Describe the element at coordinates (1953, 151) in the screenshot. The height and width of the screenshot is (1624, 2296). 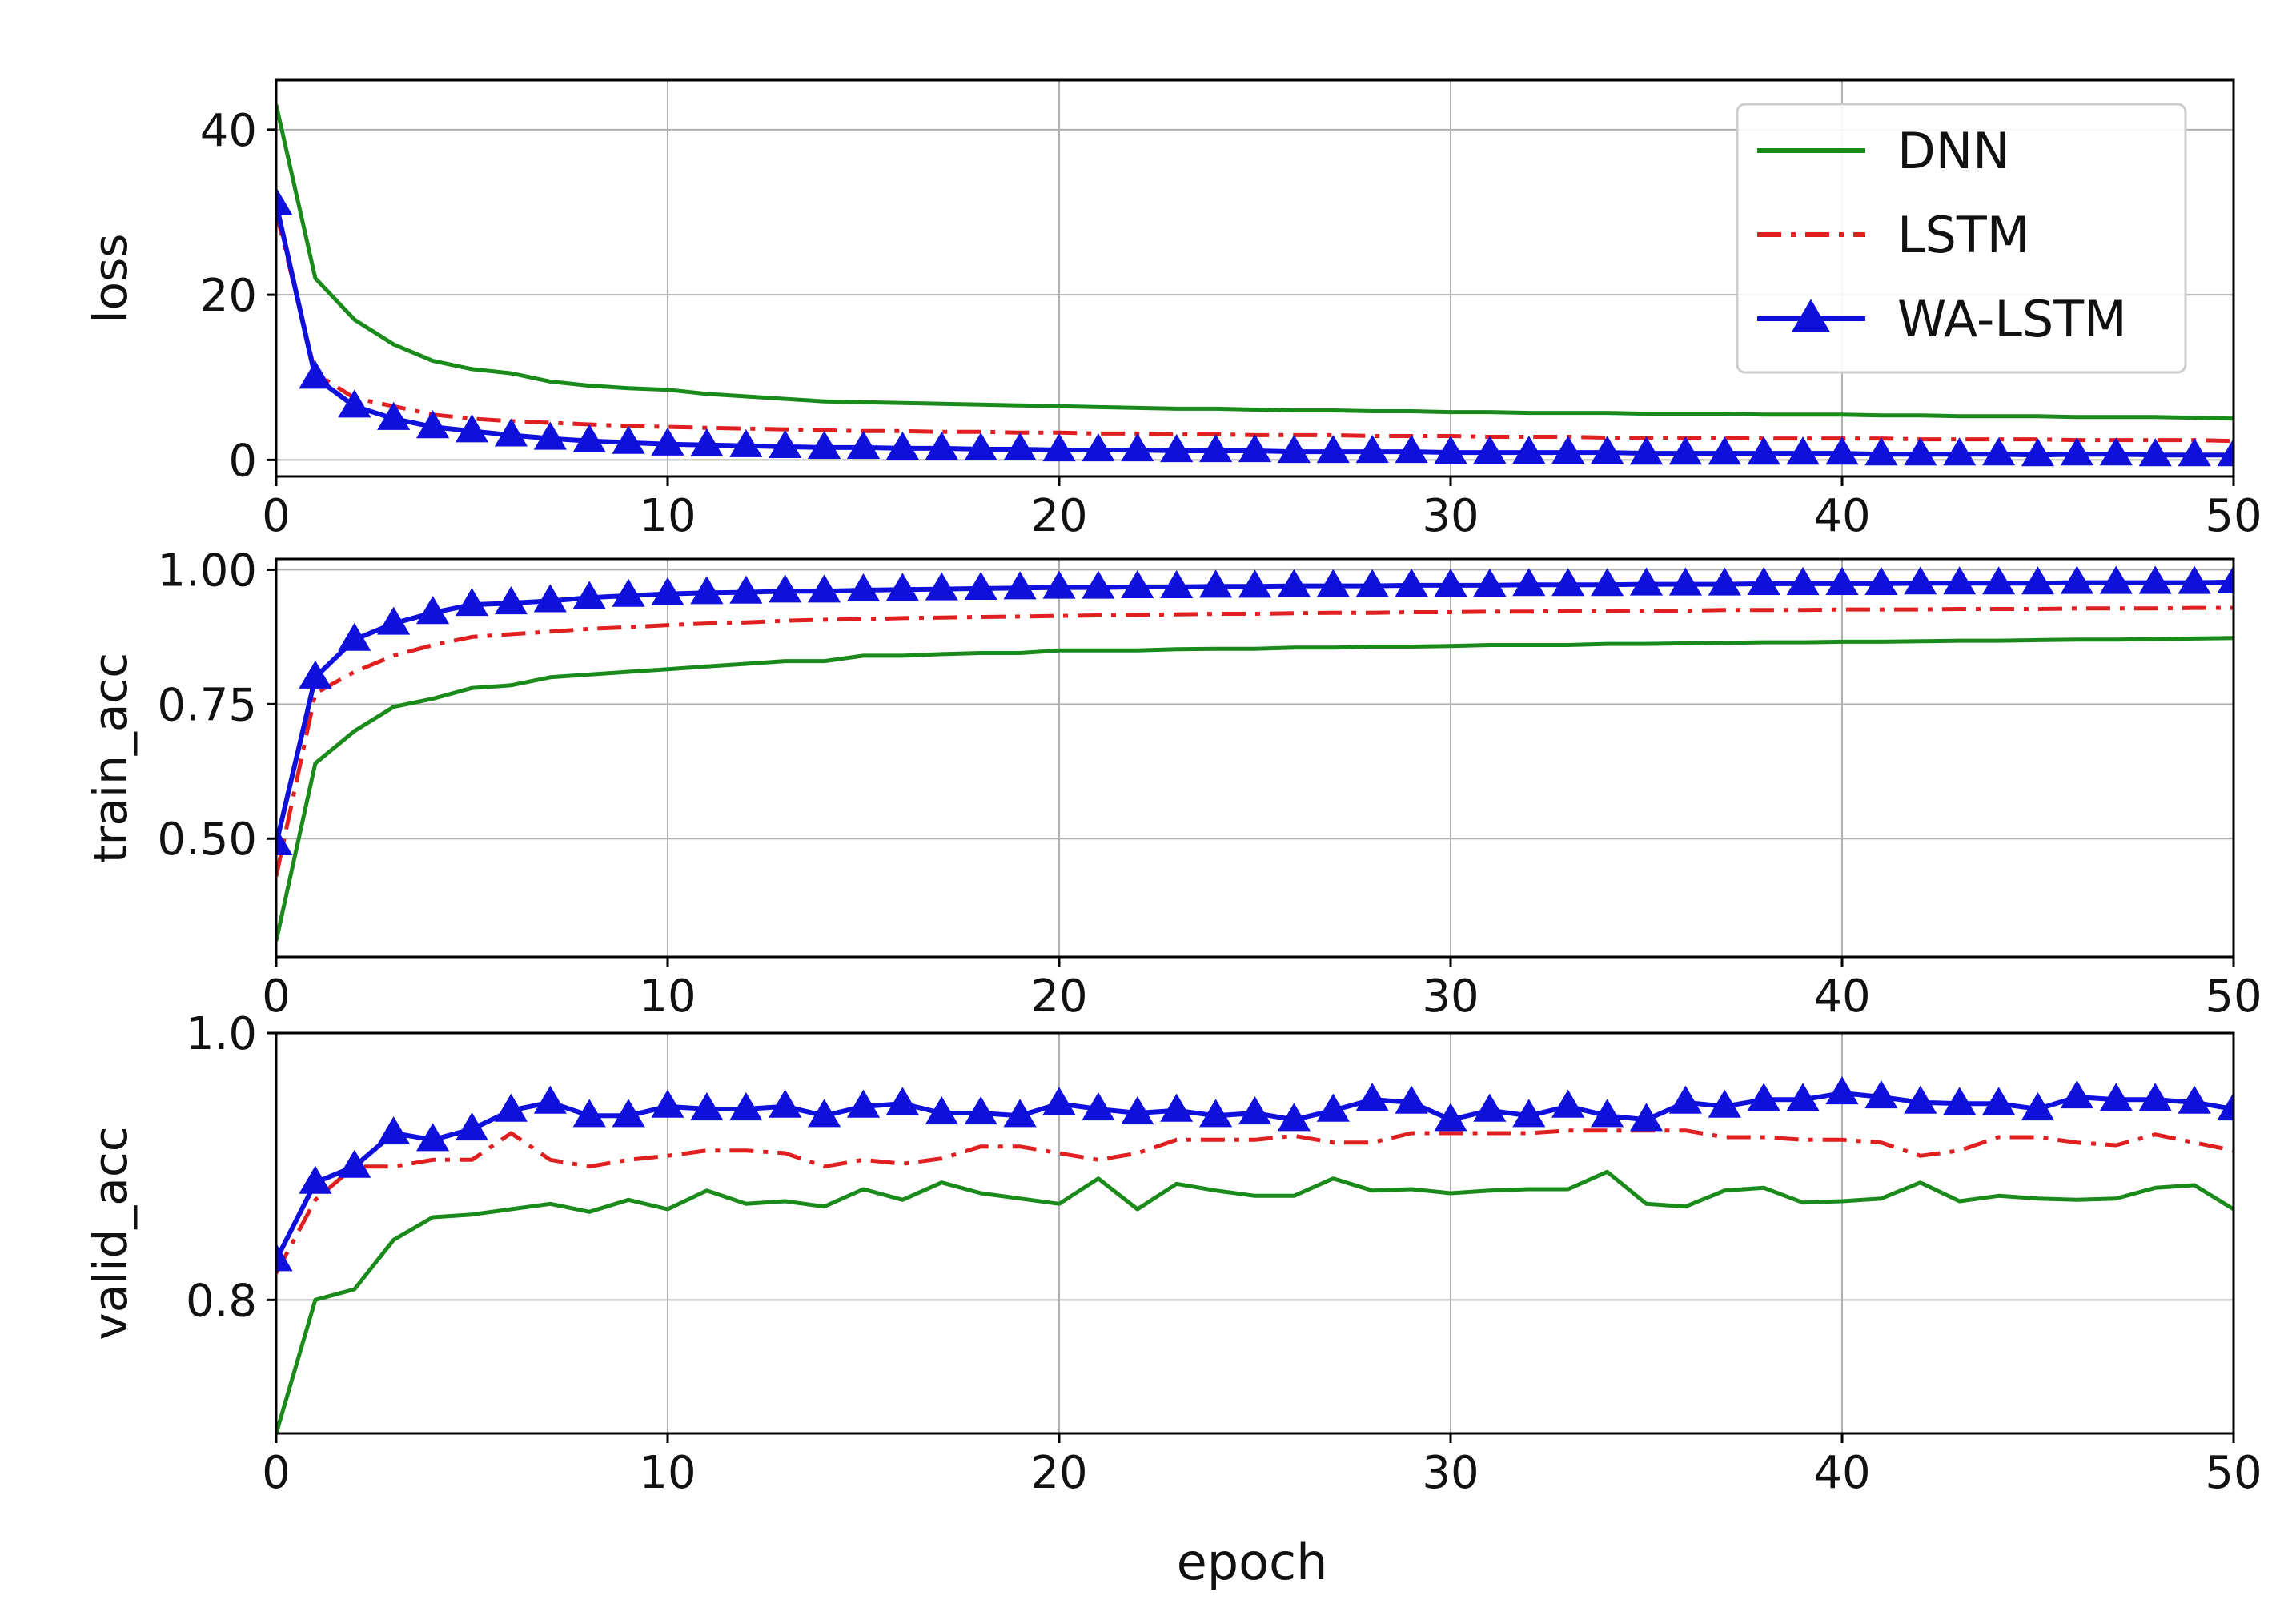
I see `legend-label-dnn: DNN` at that location.